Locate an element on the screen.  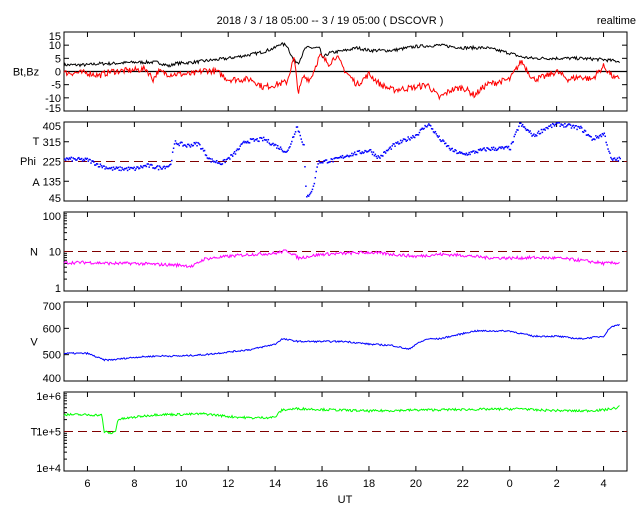
y-tick-label: 135 is located at coordinates (52, 182).